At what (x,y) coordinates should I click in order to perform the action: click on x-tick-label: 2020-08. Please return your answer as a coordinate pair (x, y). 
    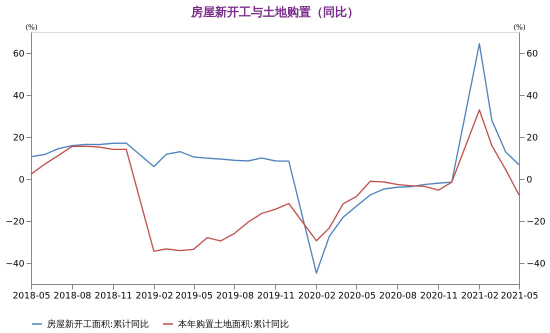
    Looking at the image, I should click on (398, 297).